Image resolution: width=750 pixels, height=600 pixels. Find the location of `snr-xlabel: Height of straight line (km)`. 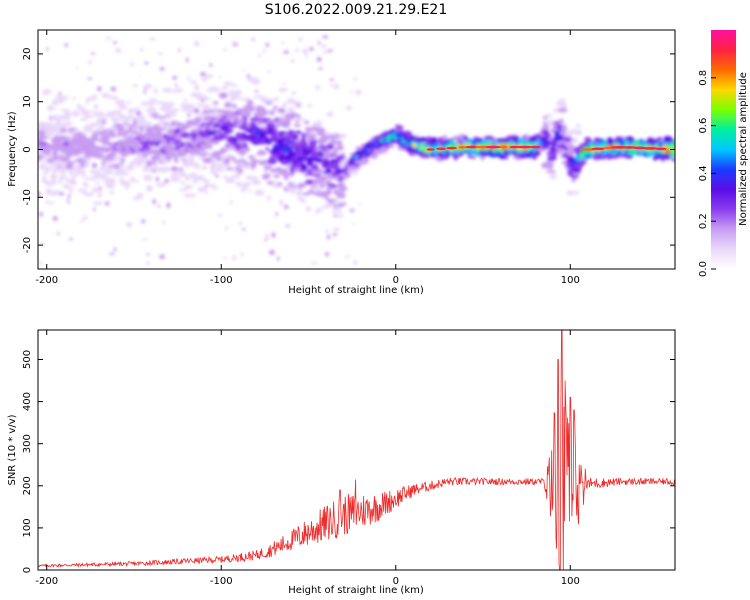

snr-xlabel: Height of straight line (km) is located at coordinates (356, 590).